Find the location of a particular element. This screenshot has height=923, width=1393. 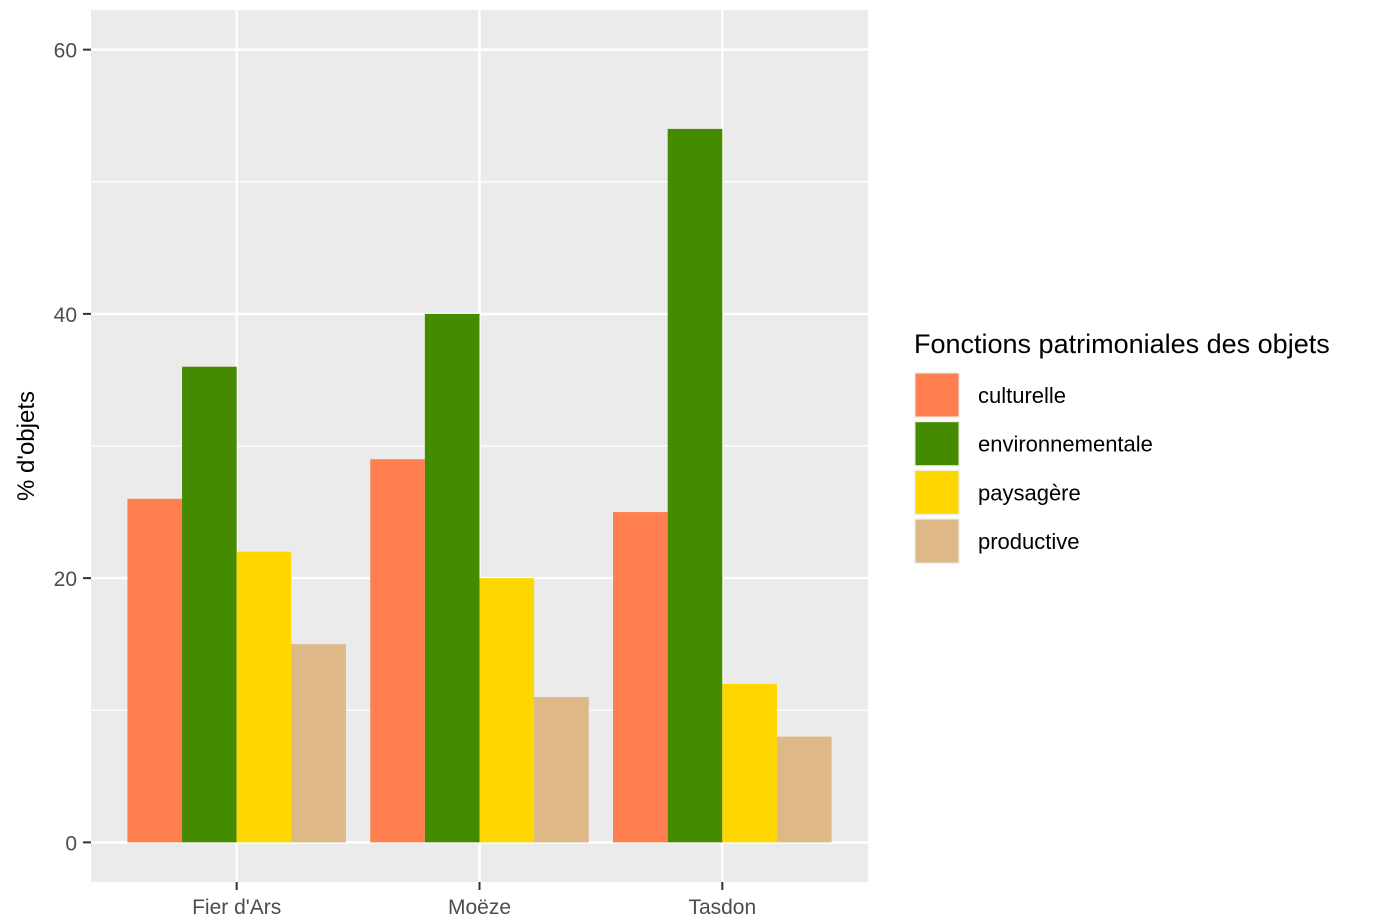

y-axis: 0 20 40 60 is located at coordinates (72, 447).